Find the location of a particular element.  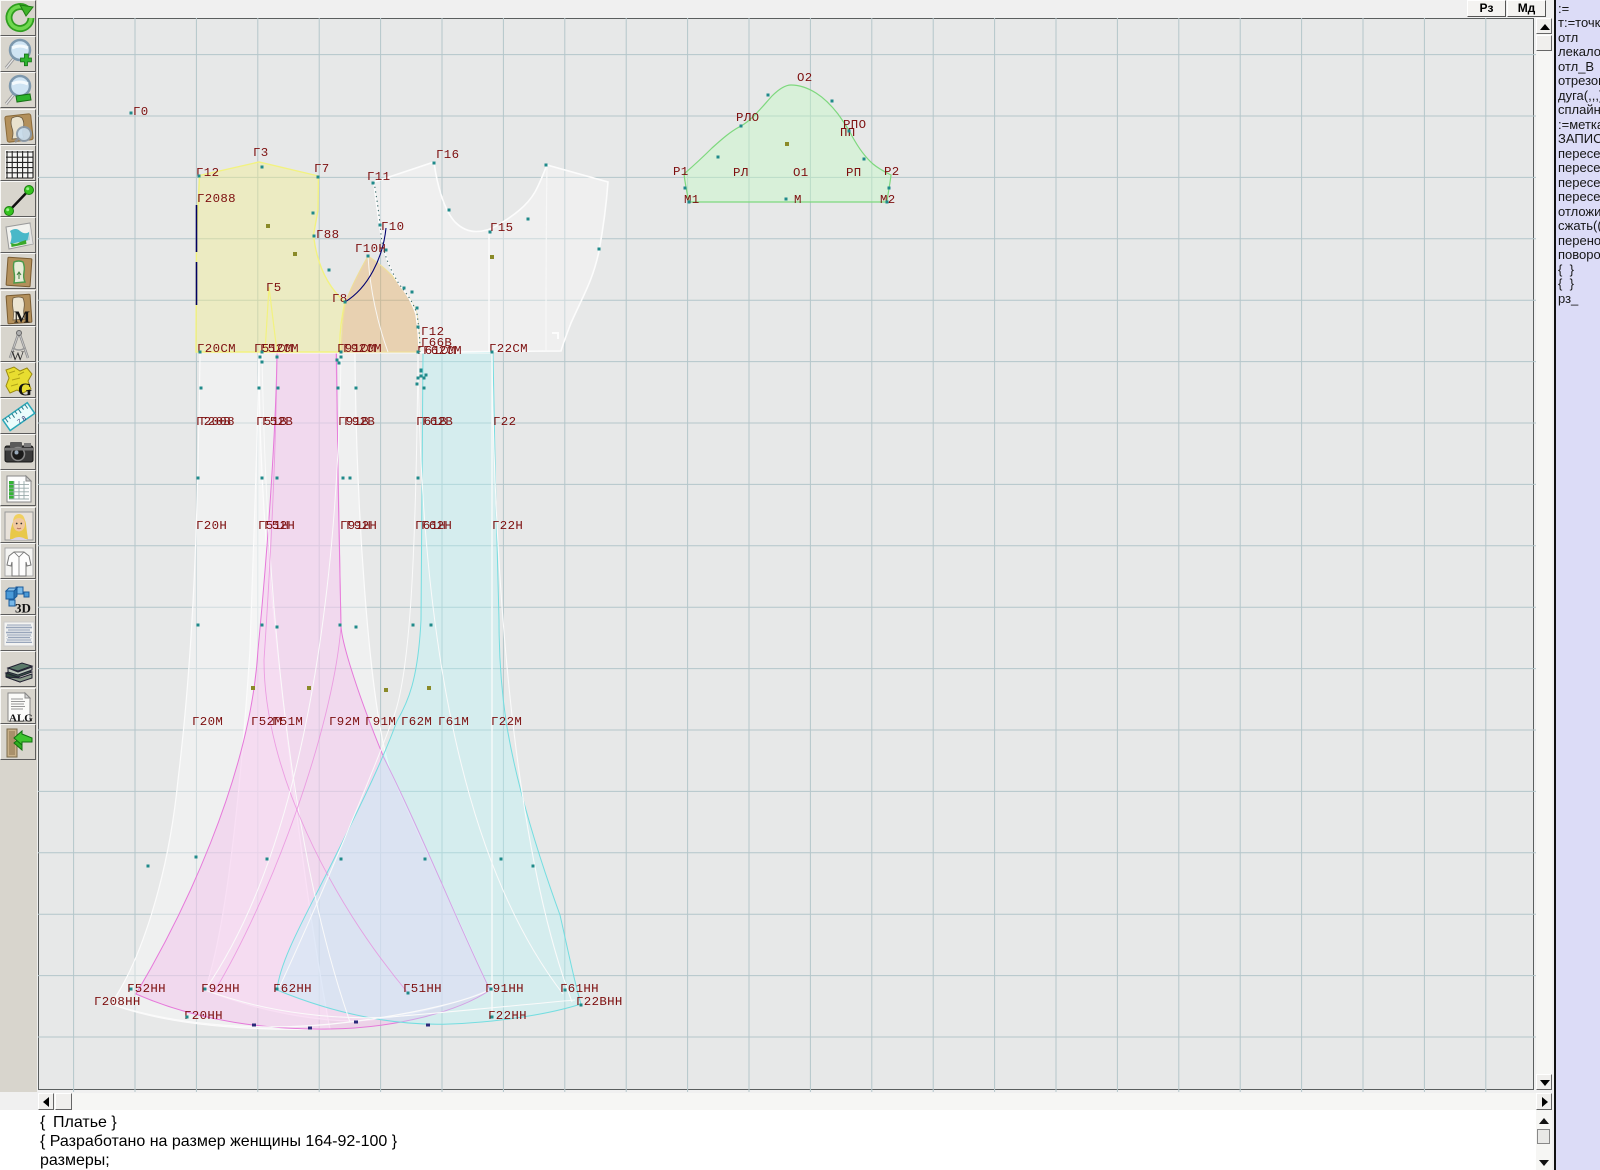

svg-text: Г51М is located at coordinates (287, 722).